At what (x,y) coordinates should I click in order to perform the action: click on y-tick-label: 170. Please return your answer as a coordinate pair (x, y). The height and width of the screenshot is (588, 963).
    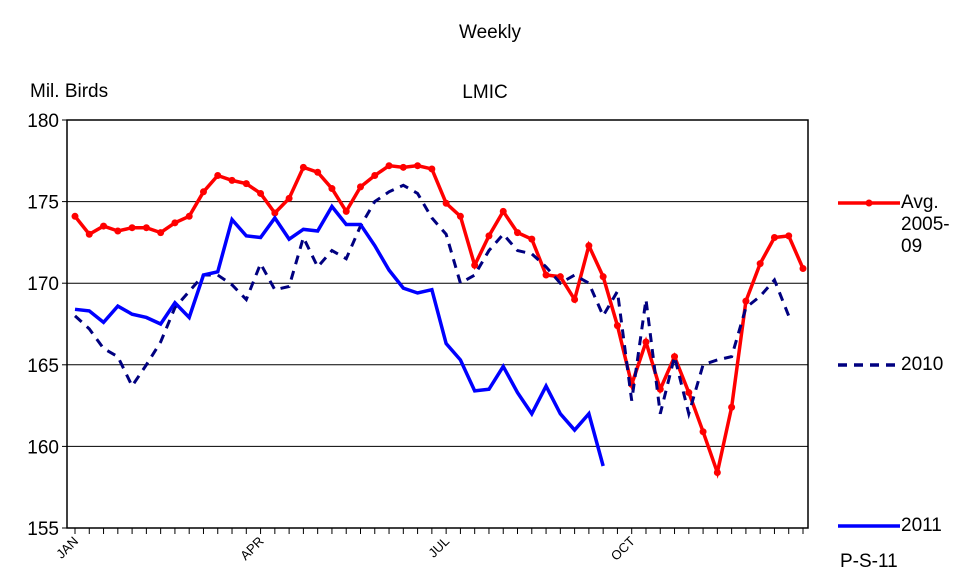
    Looking at the image, I should click on (43, 284).